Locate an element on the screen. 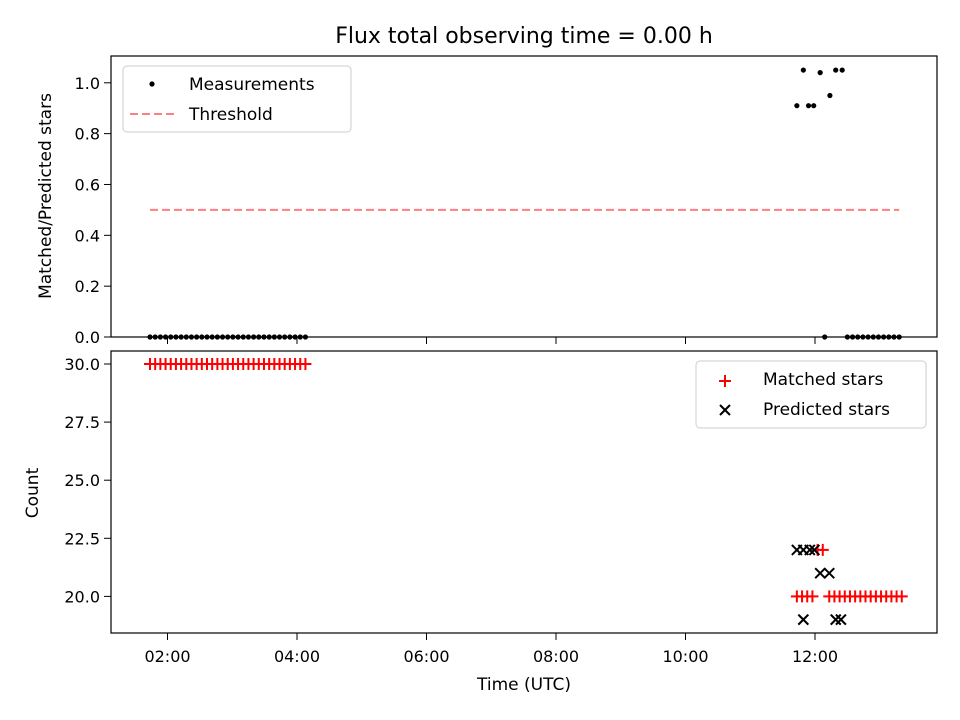 The image size is (960, 720). bottom-ytick-label: 30.0 is located at coordinates (82, 364).